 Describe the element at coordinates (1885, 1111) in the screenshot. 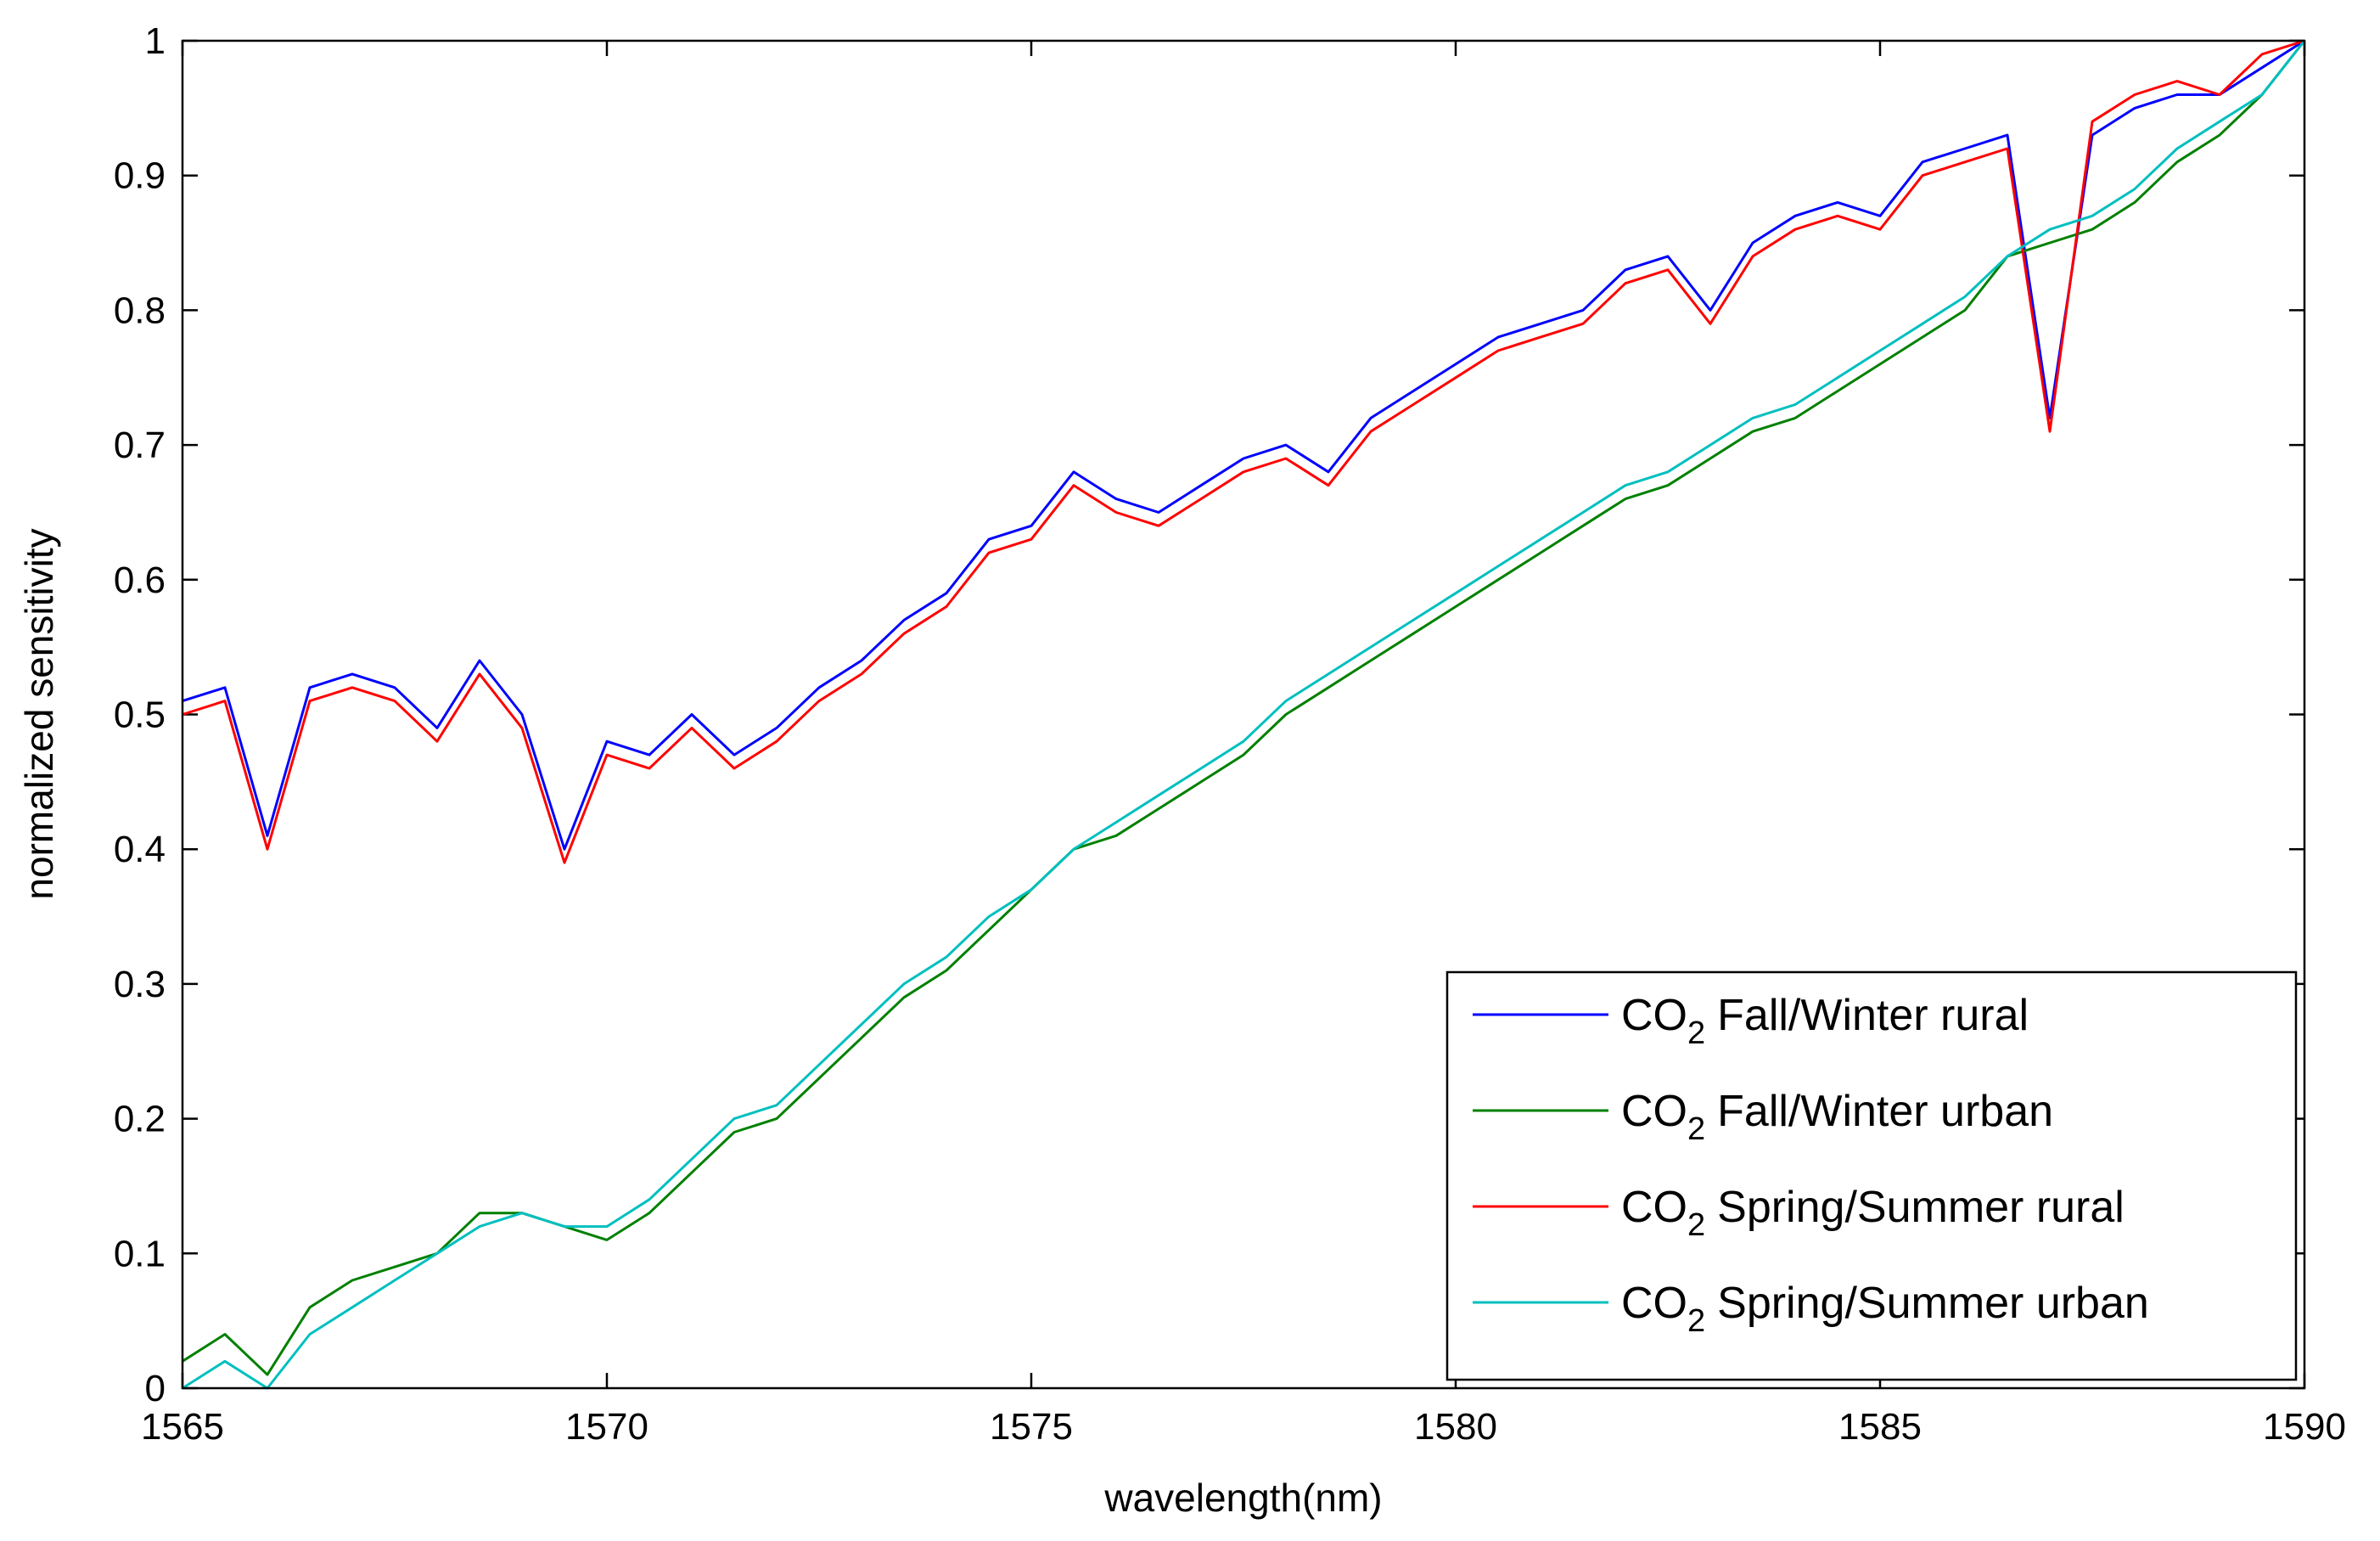

I see `legend-label: Fall/Winter urban` at that location.